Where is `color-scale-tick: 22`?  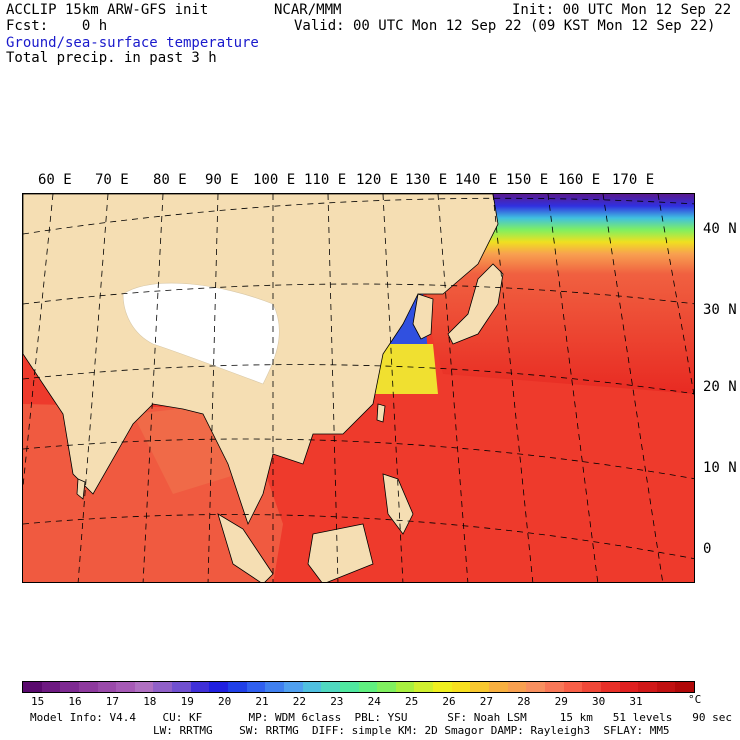
color-scale-tick: 22 is located at coordinates (299, 701).